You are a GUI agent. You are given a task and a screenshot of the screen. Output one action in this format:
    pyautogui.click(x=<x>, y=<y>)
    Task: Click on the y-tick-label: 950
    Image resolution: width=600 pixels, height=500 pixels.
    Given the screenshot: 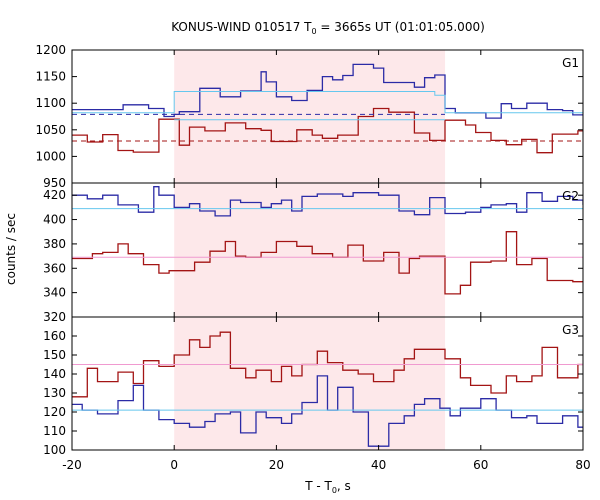 What is the action you would take?
    pyautogui.click(x=54, y=183)
    